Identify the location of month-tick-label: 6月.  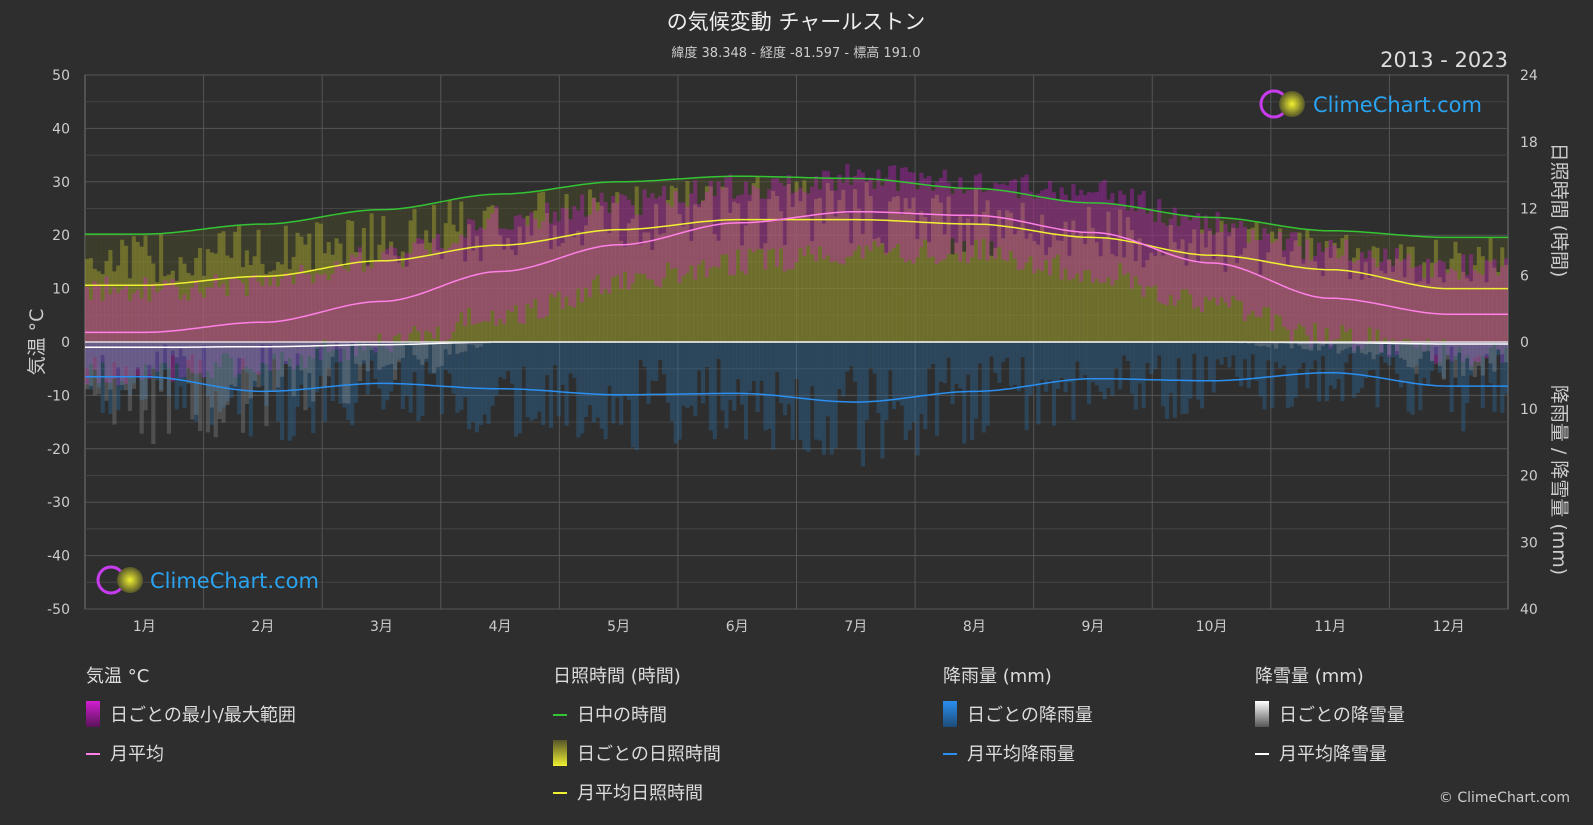
(737, 627).